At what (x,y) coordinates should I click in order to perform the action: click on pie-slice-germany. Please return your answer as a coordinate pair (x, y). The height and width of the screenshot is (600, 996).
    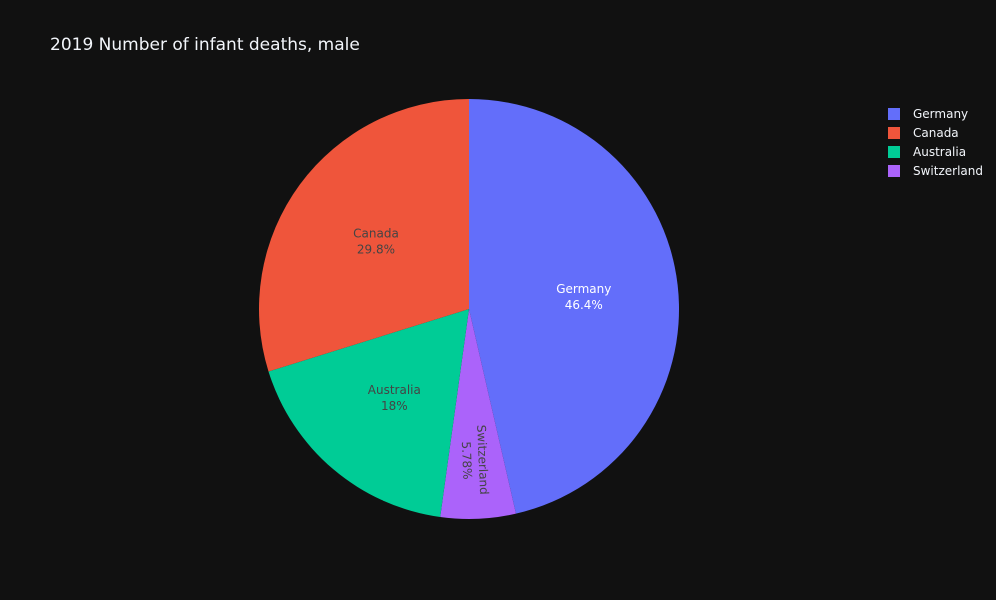
    Looking at the image, I should click on (574, 306).